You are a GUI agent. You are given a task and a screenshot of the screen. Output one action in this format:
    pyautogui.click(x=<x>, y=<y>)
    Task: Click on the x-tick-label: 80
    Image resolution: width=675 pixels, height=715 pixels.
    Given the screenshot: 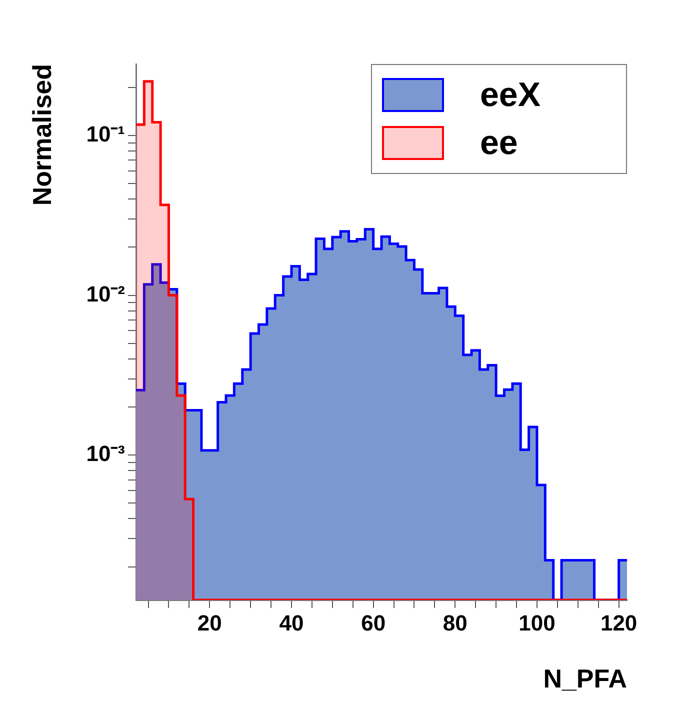 What is the action you would take?
    pyautogui.click(x=455, y=623)
    